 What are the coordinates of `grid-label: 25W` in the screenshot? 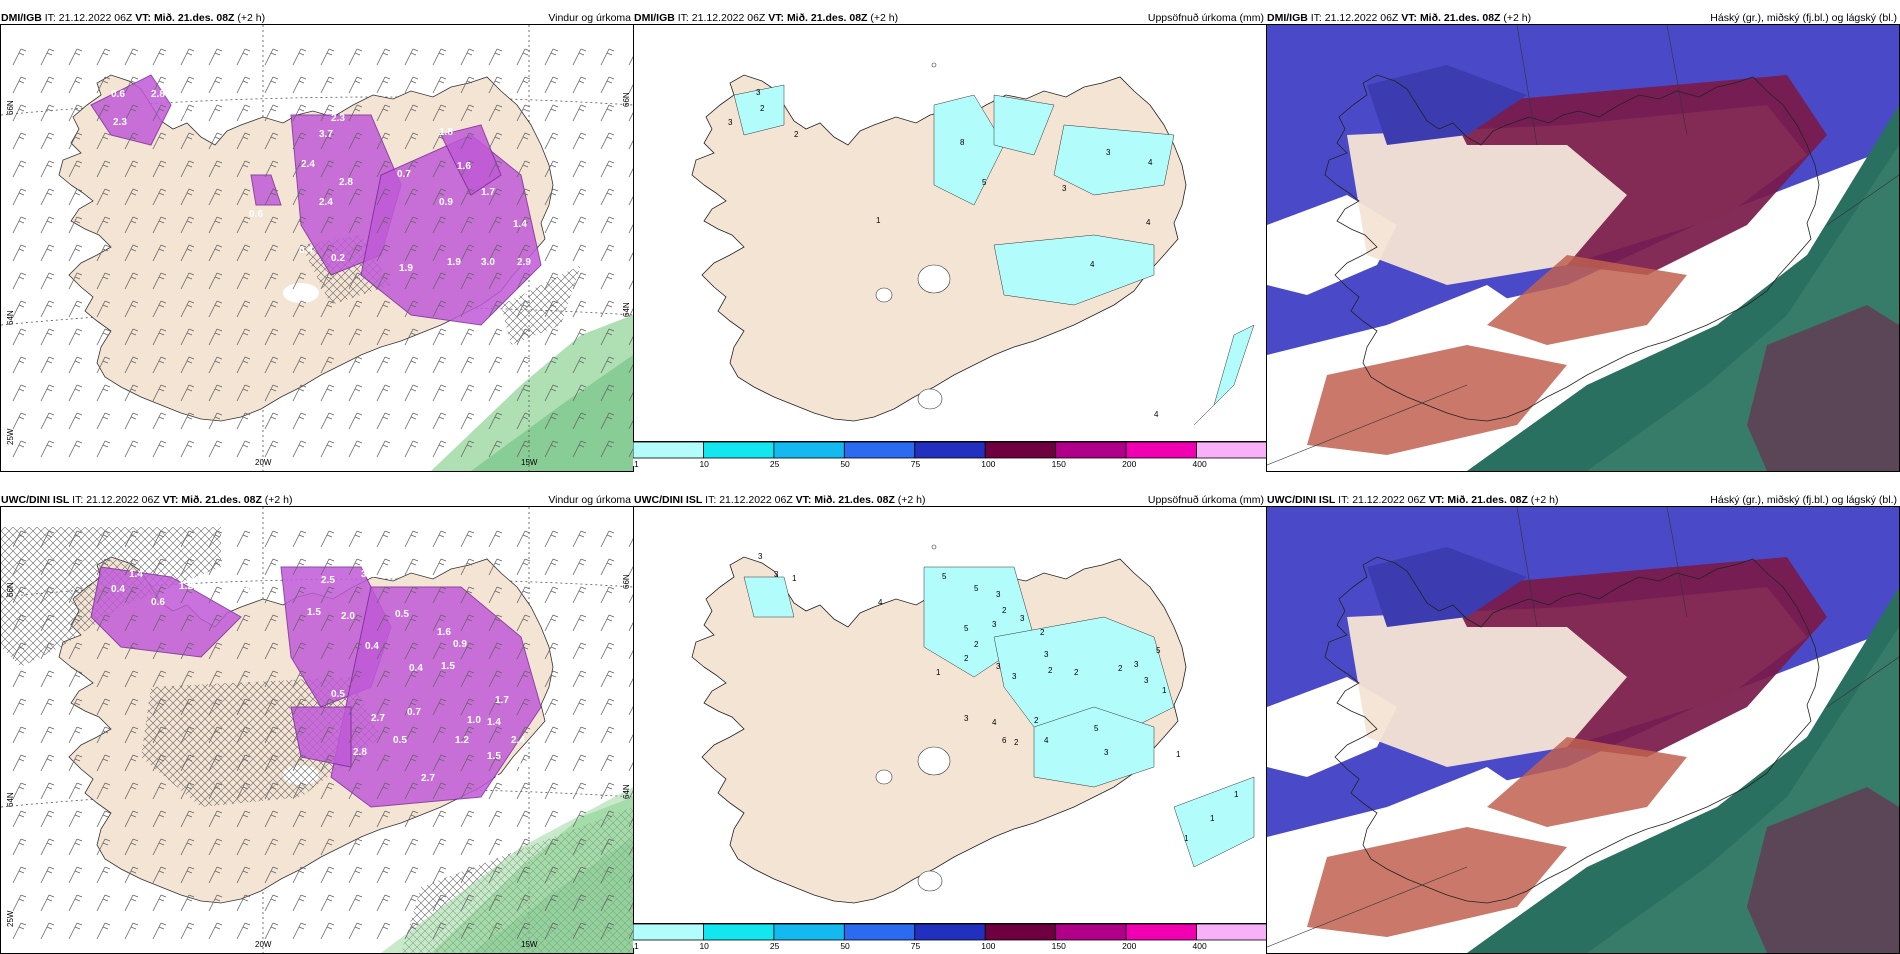 It's located at (10, 918).